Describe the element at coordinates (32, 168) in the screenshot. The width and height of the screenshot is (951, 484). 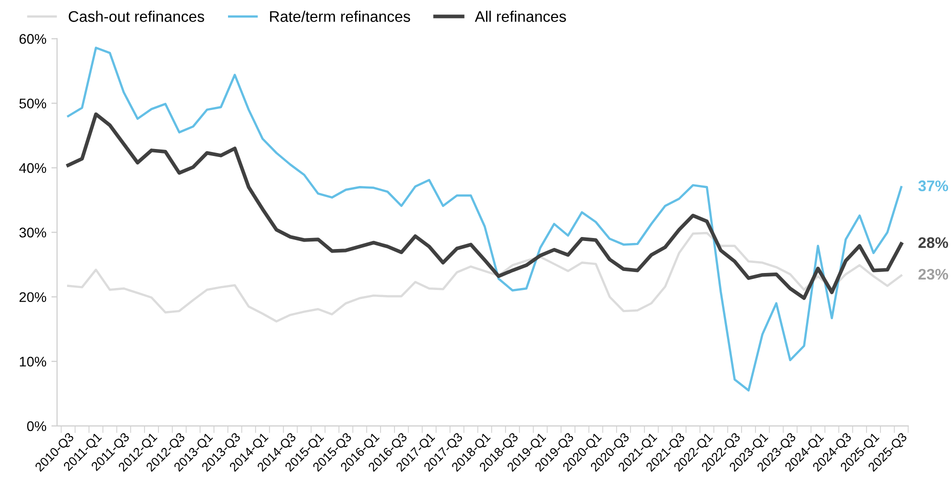
I see `y-tick-label: 40%` at that location.